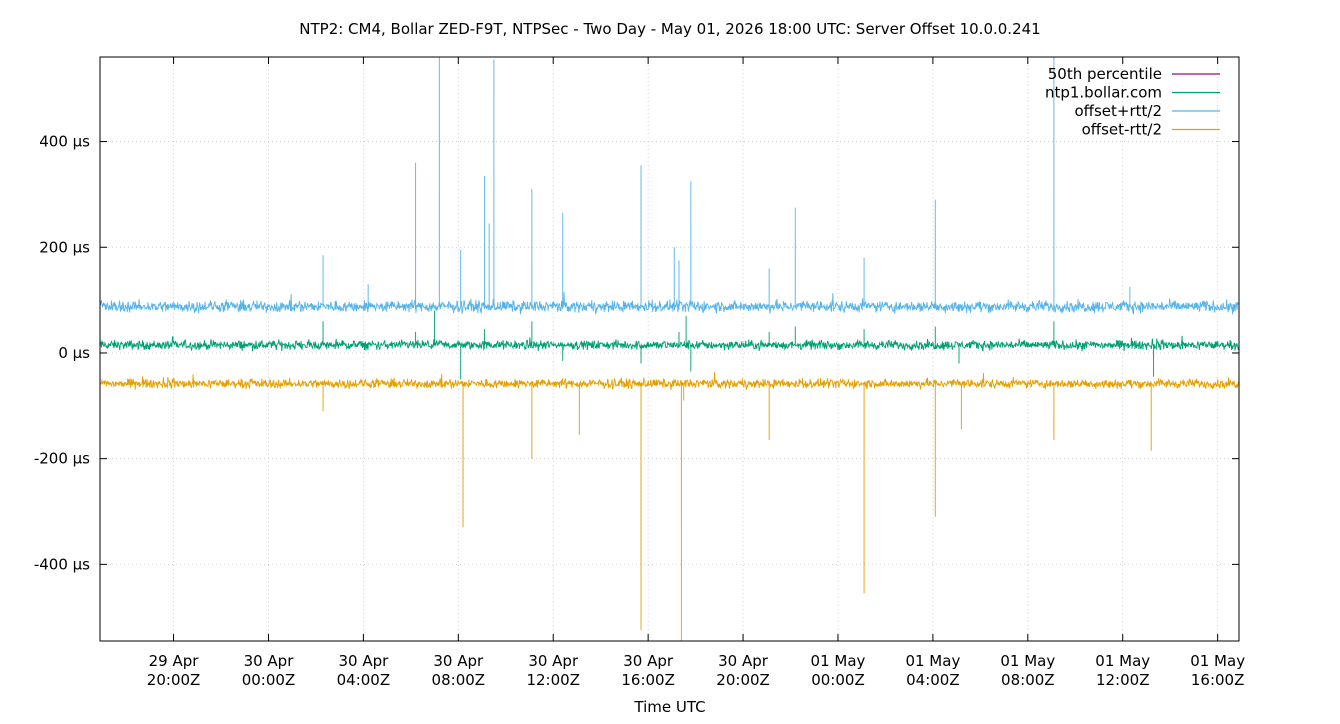 The height and width of the screenshot is (724, 1340). I want to click on y-tick-label: 200 µs, so click(64, 247).